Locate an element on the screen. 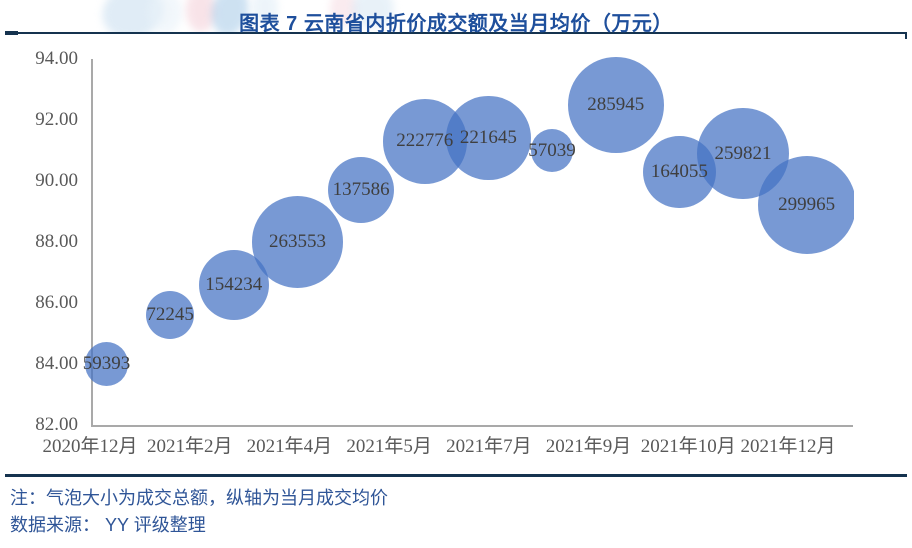  x-axis-label: 2021年2月 is located at coordinates (189, 446).